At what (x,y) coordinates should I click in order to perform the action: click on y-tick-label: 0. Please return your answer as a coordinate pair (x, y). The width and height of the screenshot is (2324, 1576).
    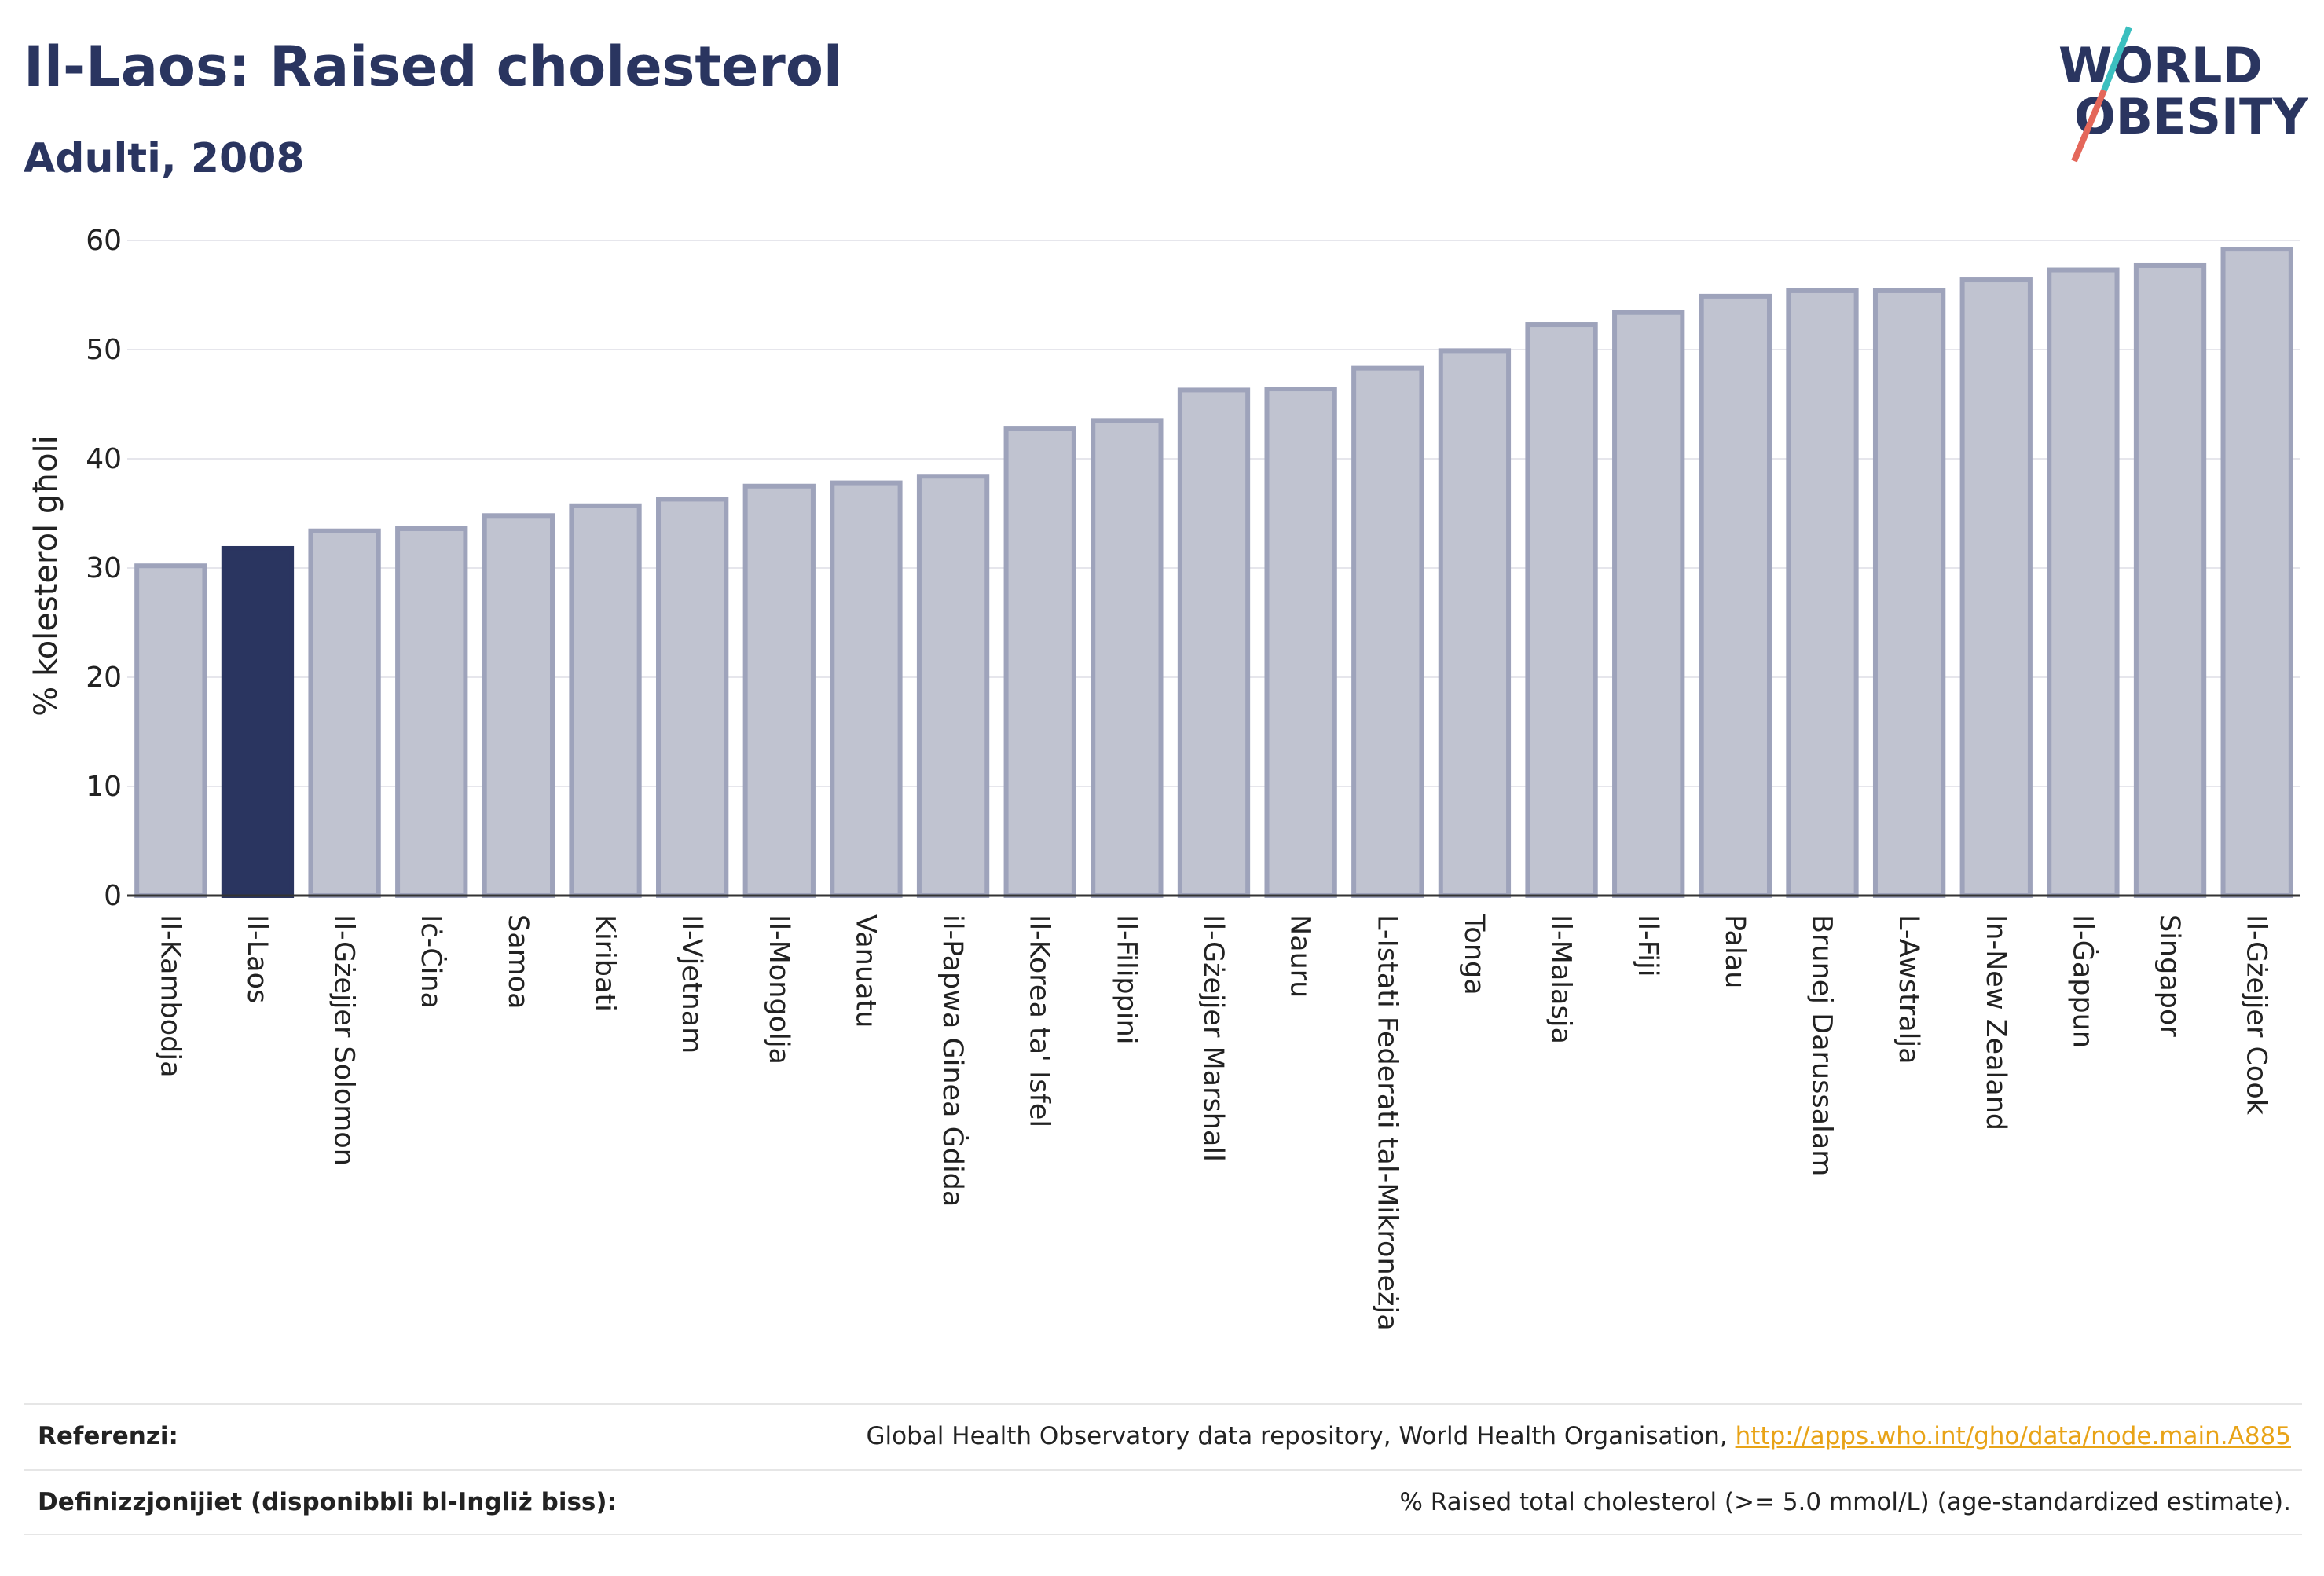
    Looking at the image, I should click on (113, 896).